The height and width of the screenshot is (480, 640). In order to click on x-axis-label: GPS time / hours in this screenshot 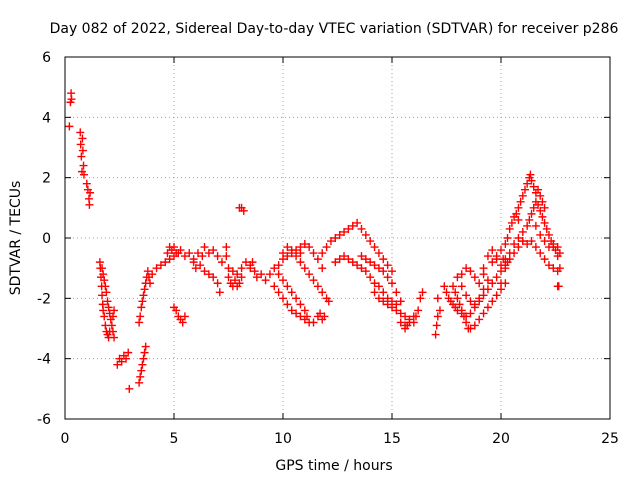, I will do `click(333, 466)`.